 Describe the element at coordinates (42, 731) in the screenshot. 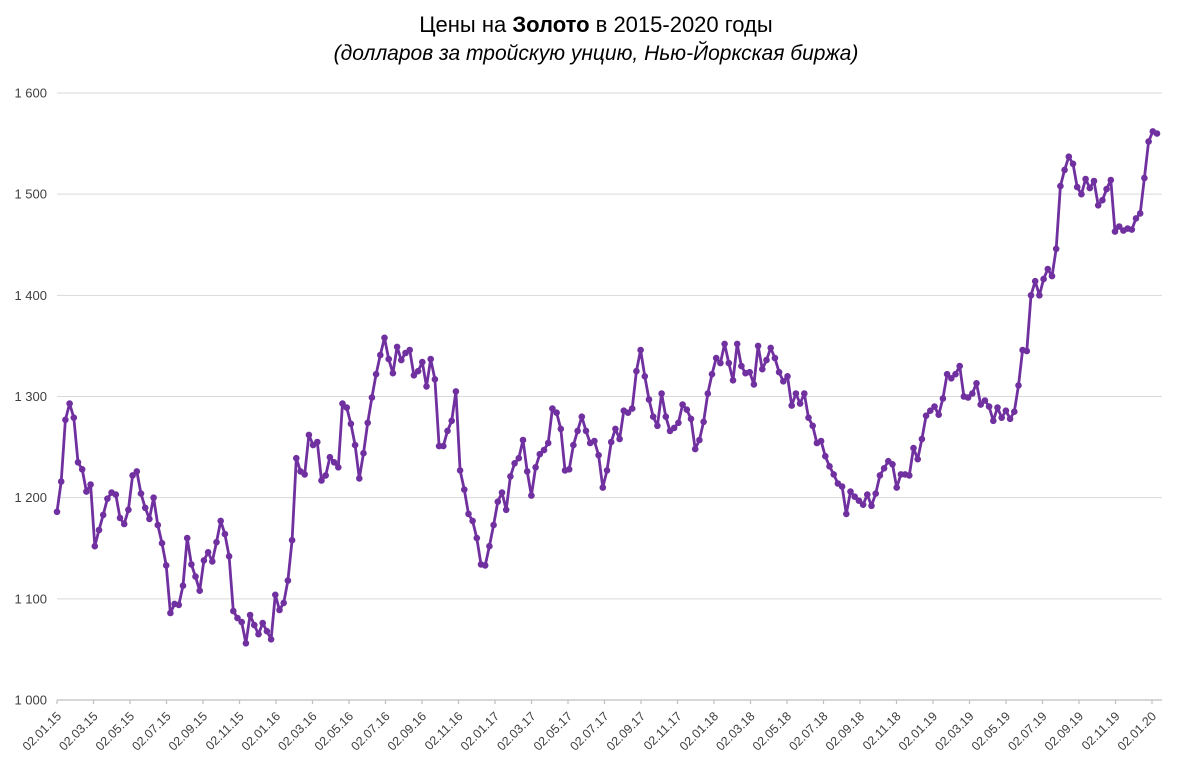

I see `x-tick-label: 02.01.15` at that location.